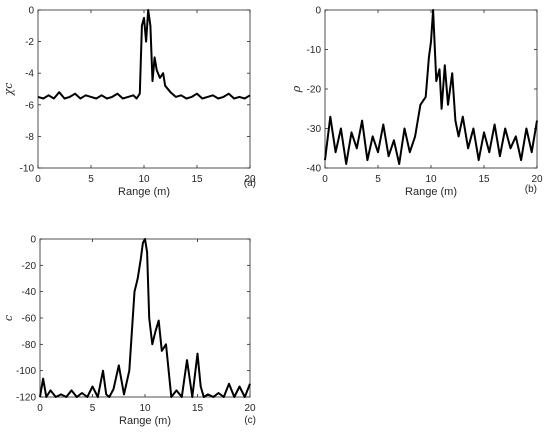 Image resolution: width=550 pixels, height=434 pixels. What do you see at coordinates (145, 408) in the screenshot?
I see `x-tick-label-c-2: 10` at bounding box center [145, 408].